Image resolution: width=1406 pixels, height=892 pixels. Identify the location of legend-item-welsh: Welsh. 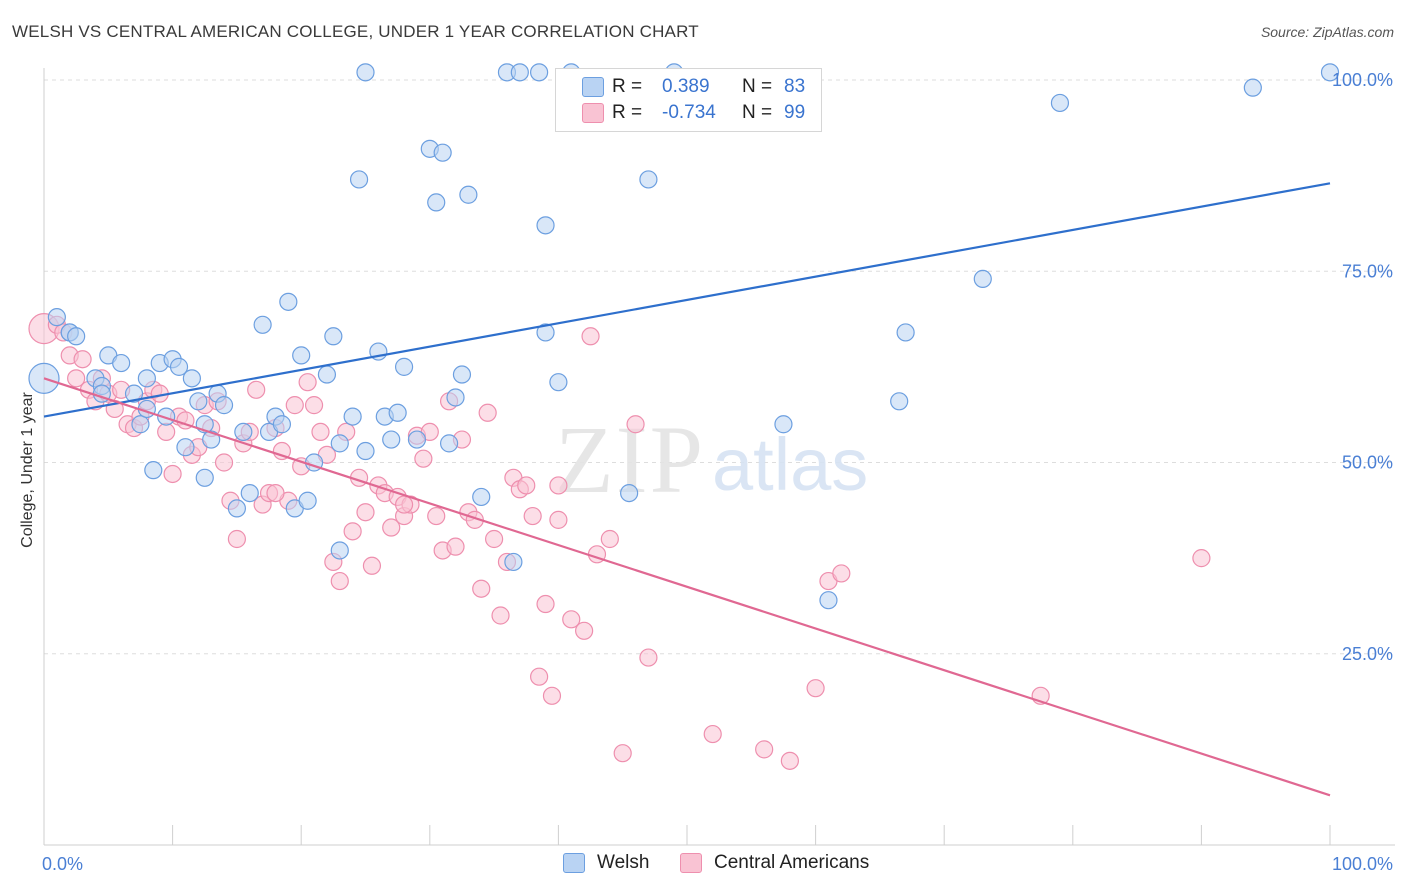
(606, 863).